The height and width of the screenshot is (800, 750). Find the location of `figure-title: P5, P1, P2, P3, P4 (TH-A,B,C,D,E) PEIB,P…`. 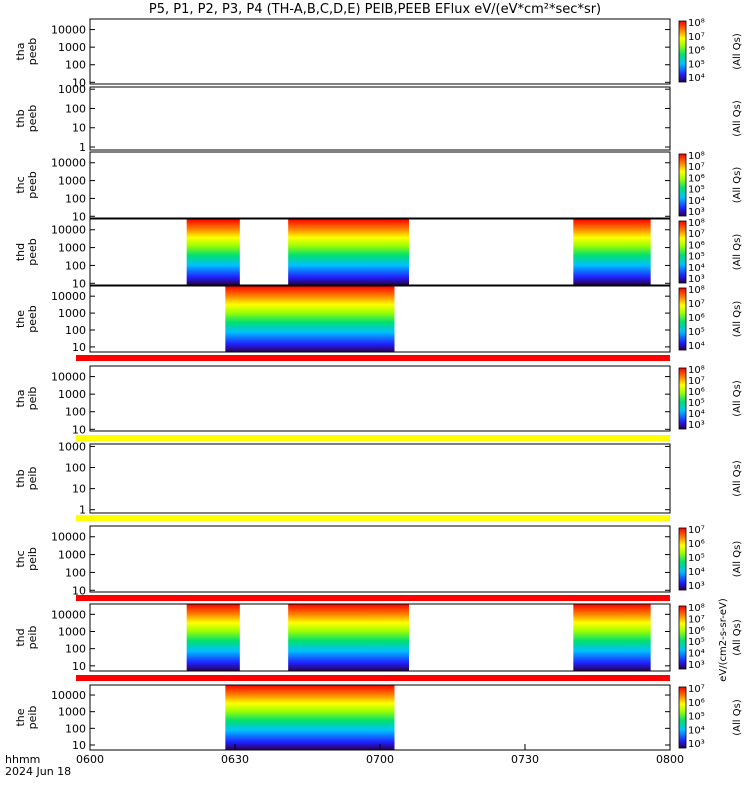

figure-title: P5, P1, P2, P3, P4 (TH-A,B,C,D,E) PEIB,P… is located at coordinates (375, 9).